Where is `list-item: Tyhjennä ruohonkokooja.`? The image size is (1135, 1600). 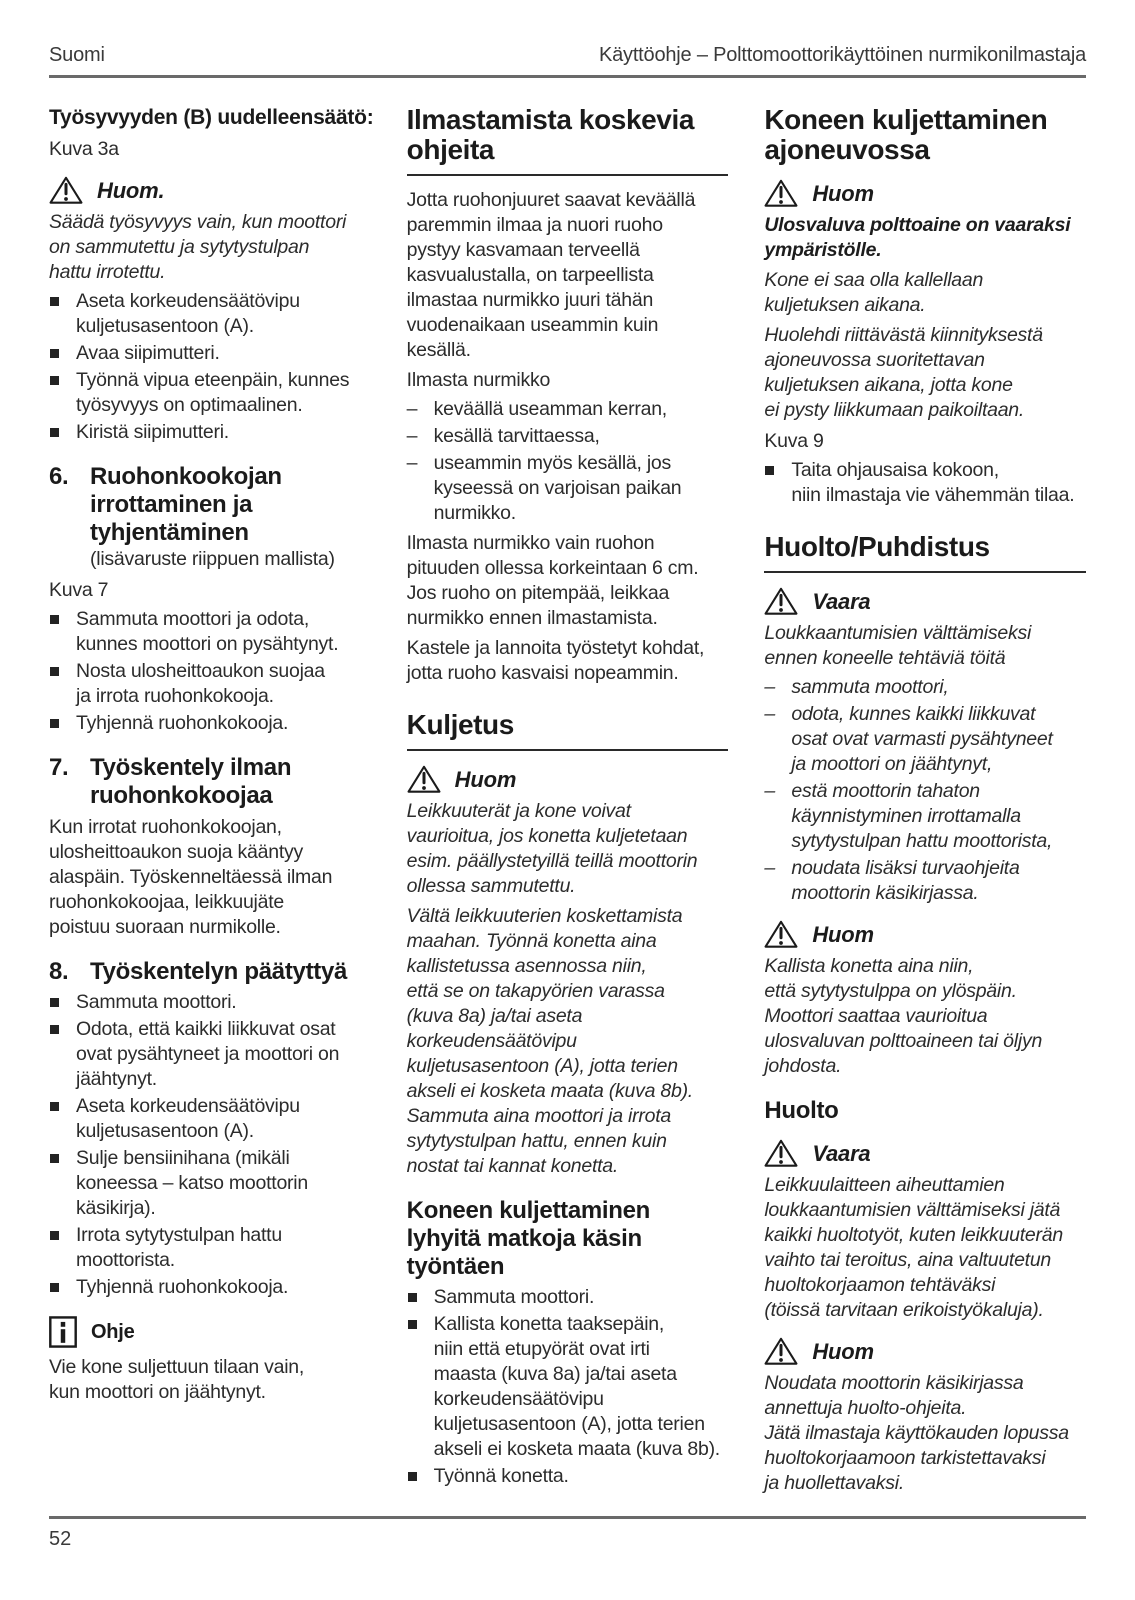 list-item: Tyhjennä ruohonkokooja. is located at coordinates (210, 723).